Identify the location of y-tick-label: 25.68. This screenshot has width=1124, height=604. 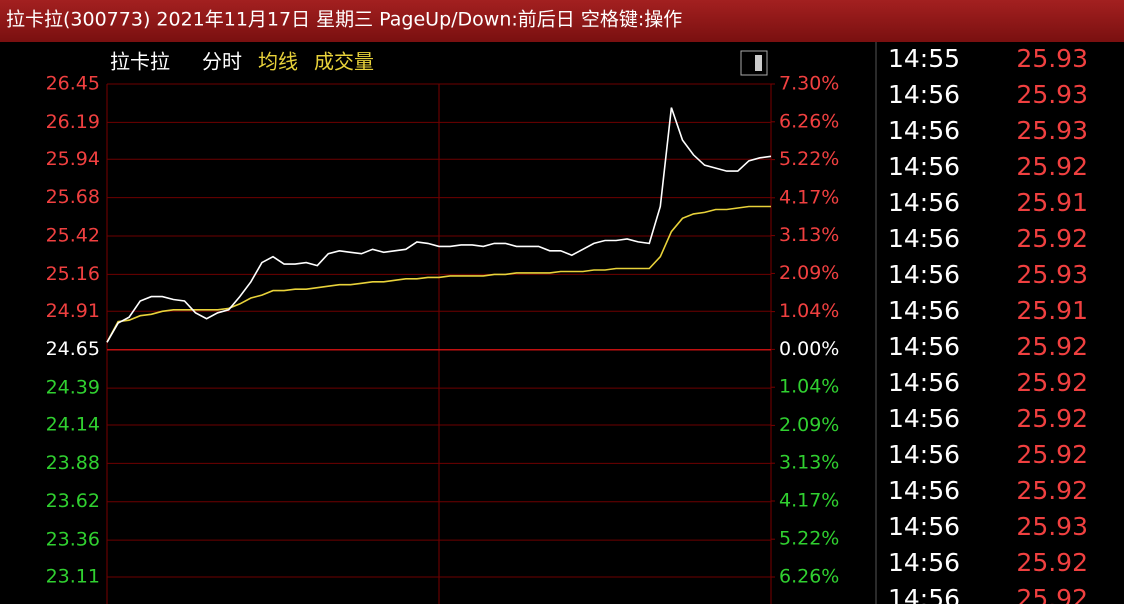
(73, 197).